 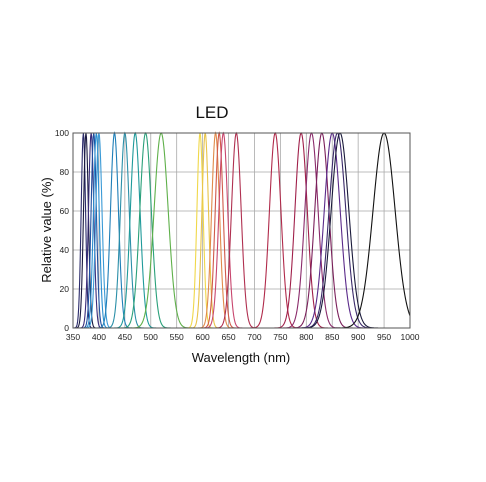 I want to click on x-tick-label: 800, so click(x=306, y=337).